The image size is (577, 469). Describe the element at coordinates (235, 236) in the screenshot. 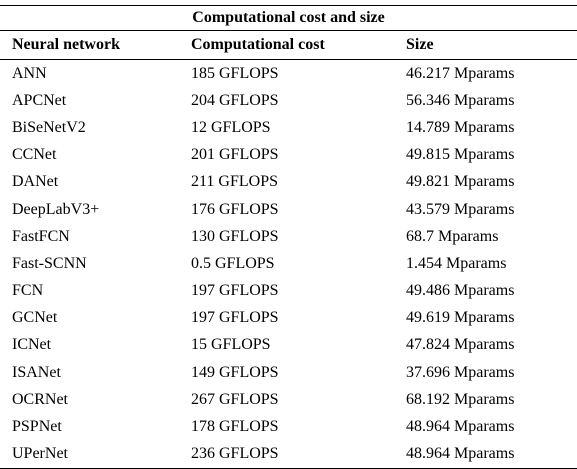

I see `cell-cost: 130 GFLOPS` at that location.